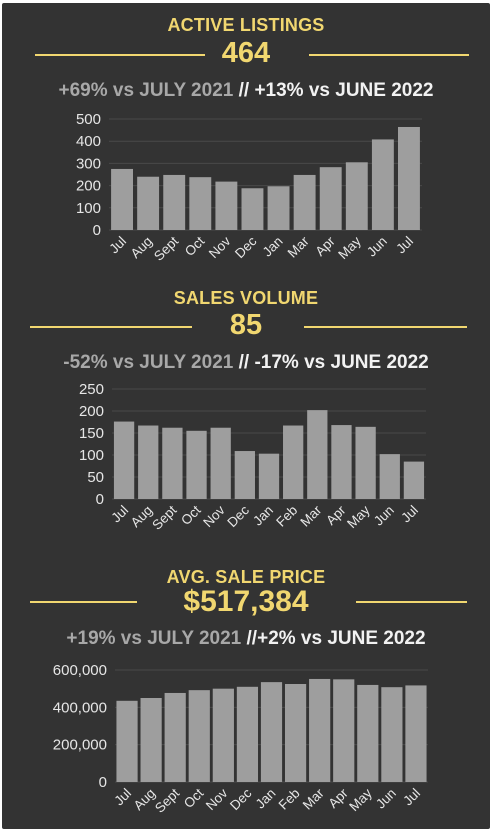  Describe the element at coordinates (246, 298) in the screenshot. I see `section-title: SALES VOLUME` at that location.